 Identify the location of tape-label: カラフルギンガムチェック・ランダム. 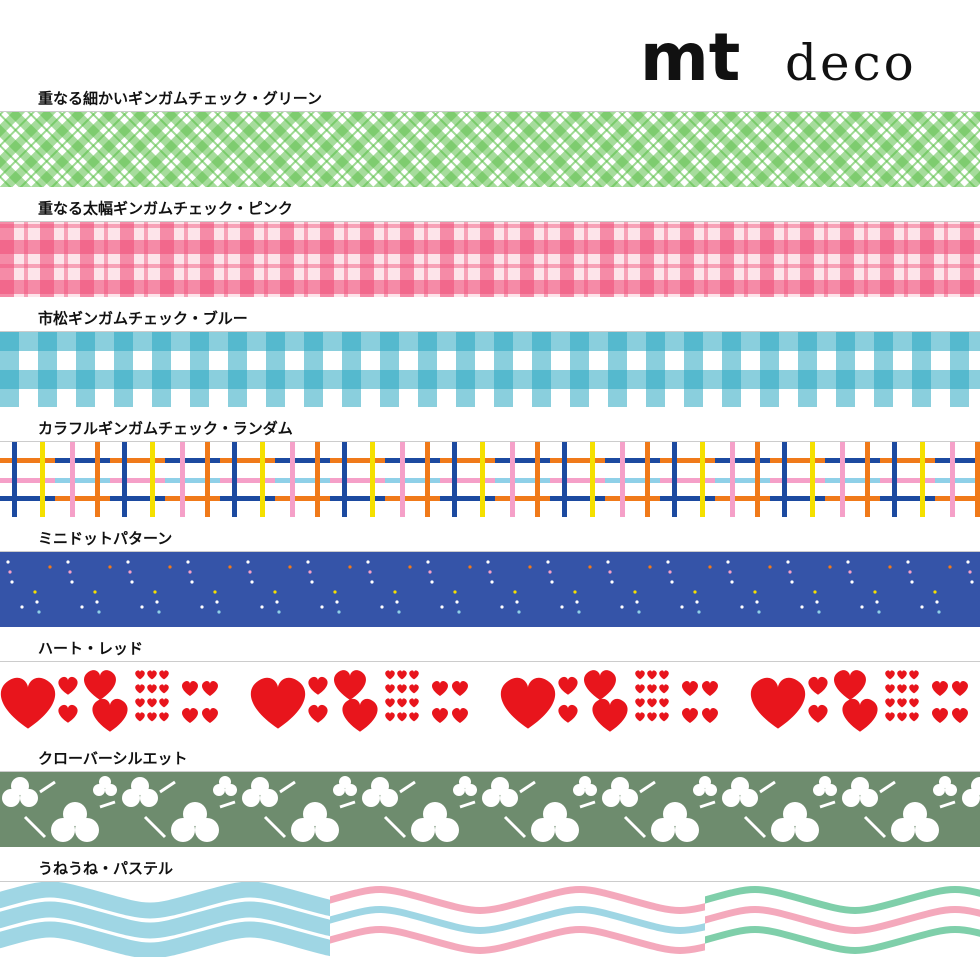
(165, 429).